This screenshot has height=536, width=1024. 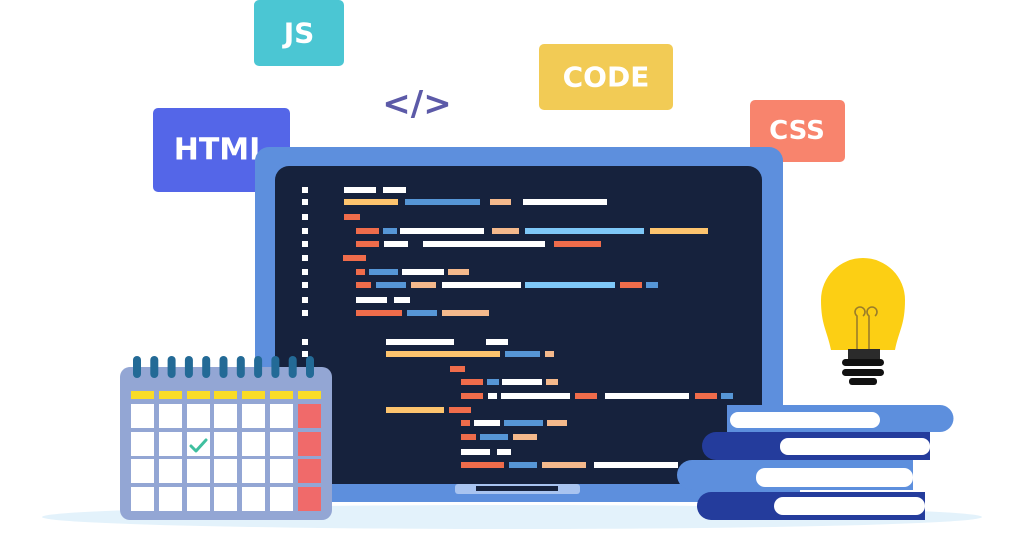 I want to click on code-badge: CODE, so click(x=606, y=77).